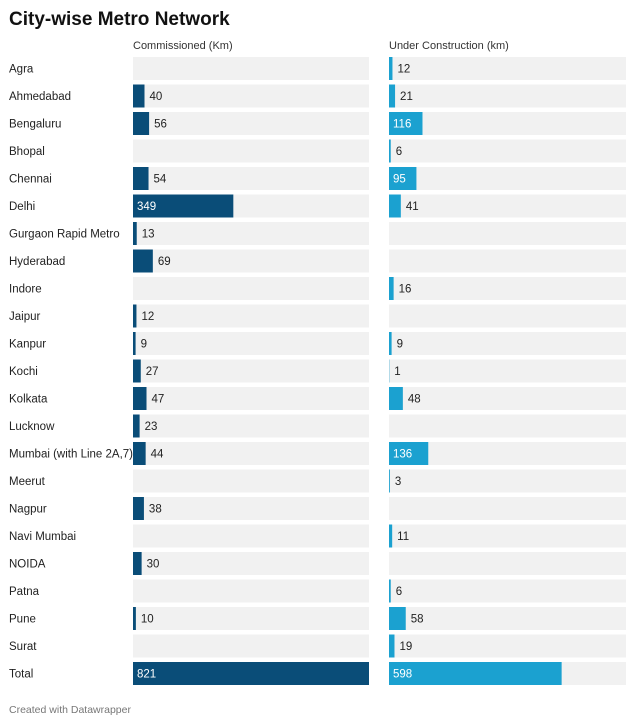 This screenshot has height=725, width=640. Describe the element at coordinates (399, 592) in the screenshot. I see `value-label: 6` at that location.